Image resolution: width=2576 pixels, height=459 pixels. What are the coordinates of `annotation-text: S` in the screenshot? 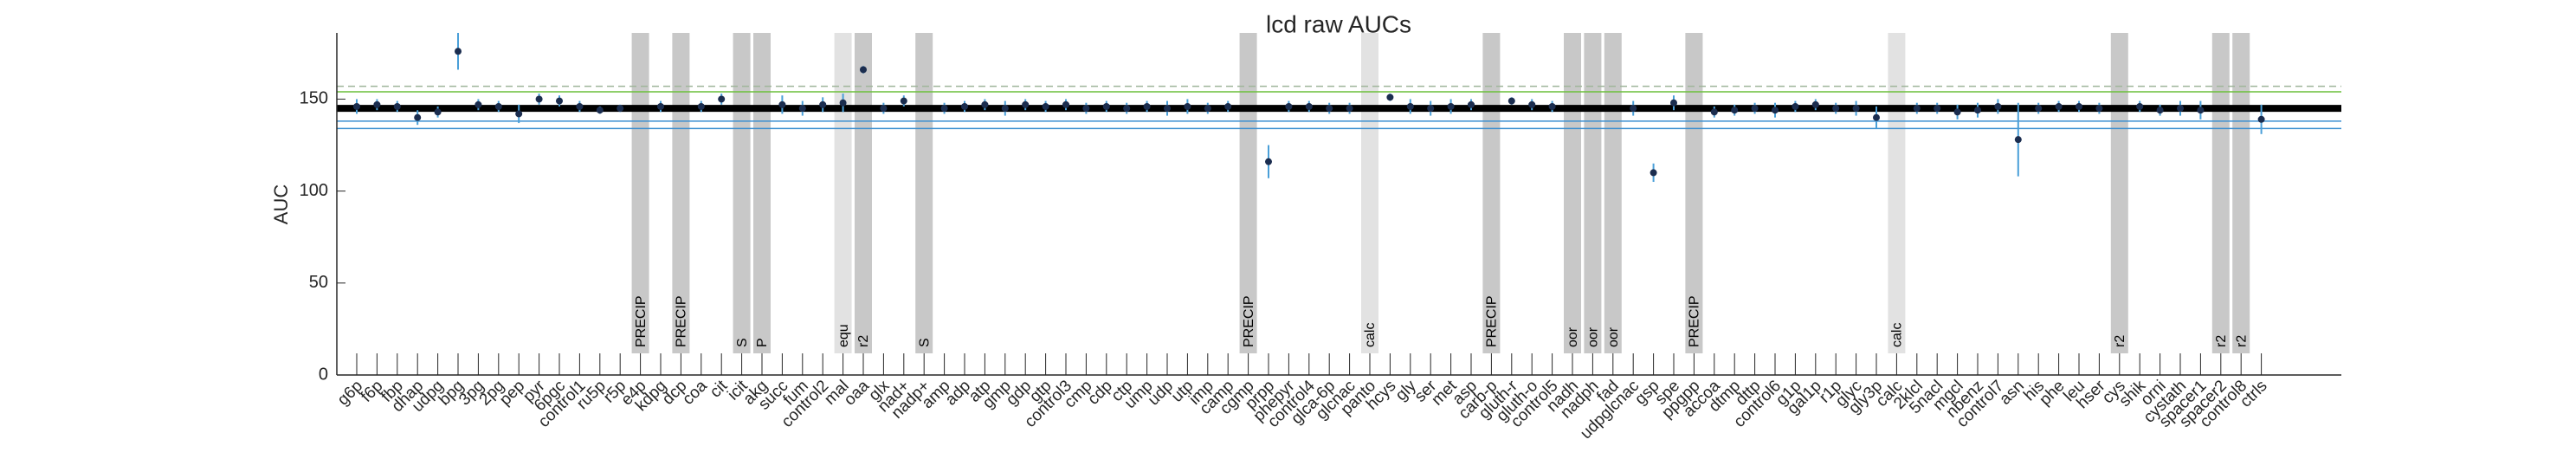 It's located at (742, 342).